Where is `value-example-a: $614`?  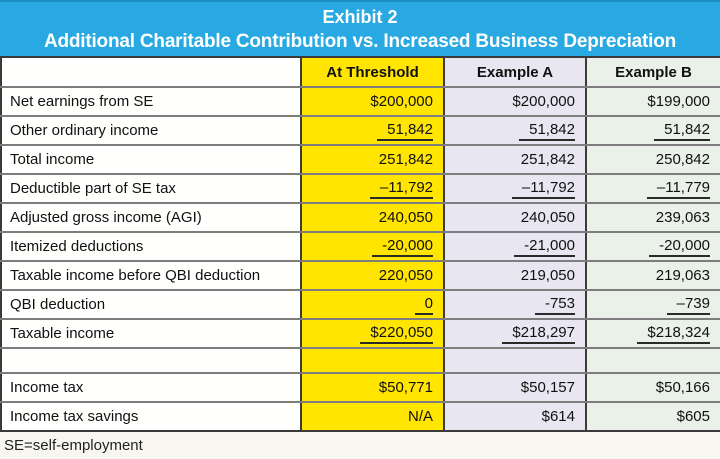
value-example-a: $614 is located at coordinates (515, 416).